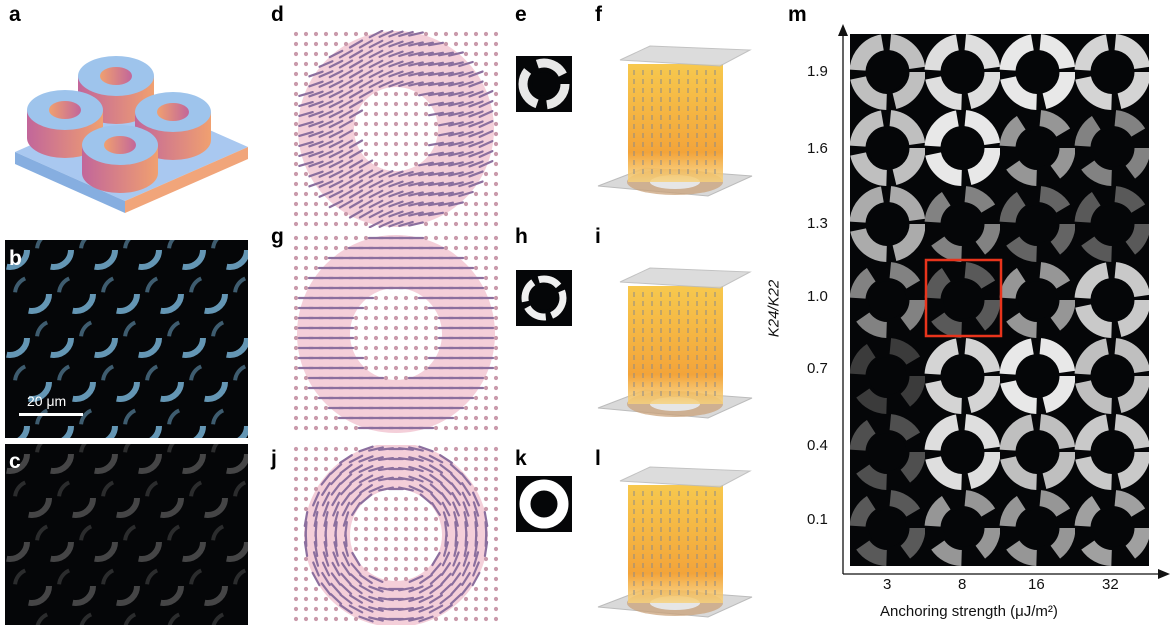 The image size is (1170, 632). What do you see at coordinates (544, 84) in the screenshot?
I see `optical-thumb-e` at bounding box center [544, 84].